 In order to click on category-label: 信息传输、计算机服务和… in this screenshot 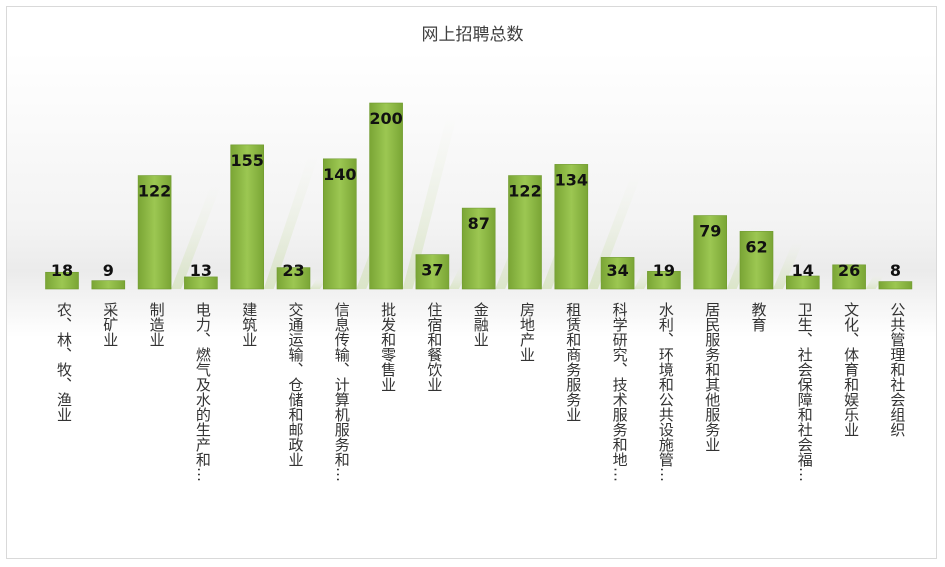, I will do `click(341, 392)`.